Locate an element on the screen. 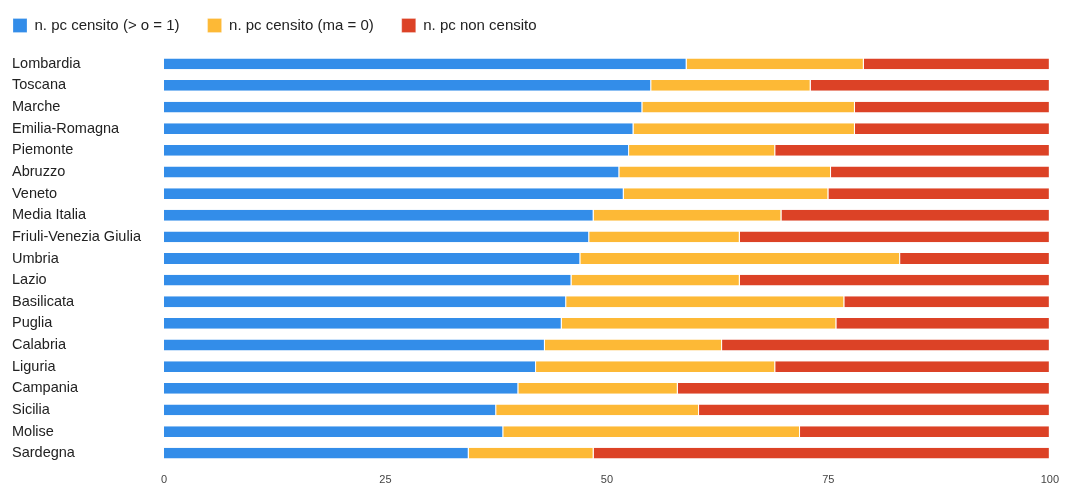  y-tick-label: Abruzzo is located at coordinates (39, 170).